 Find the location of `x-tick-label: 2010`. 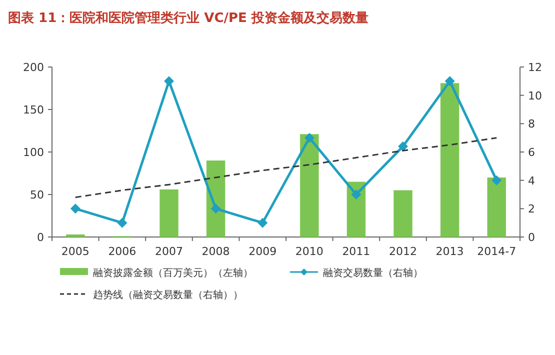

x-tick-label: 2010 is located at coordinates (309, 251).